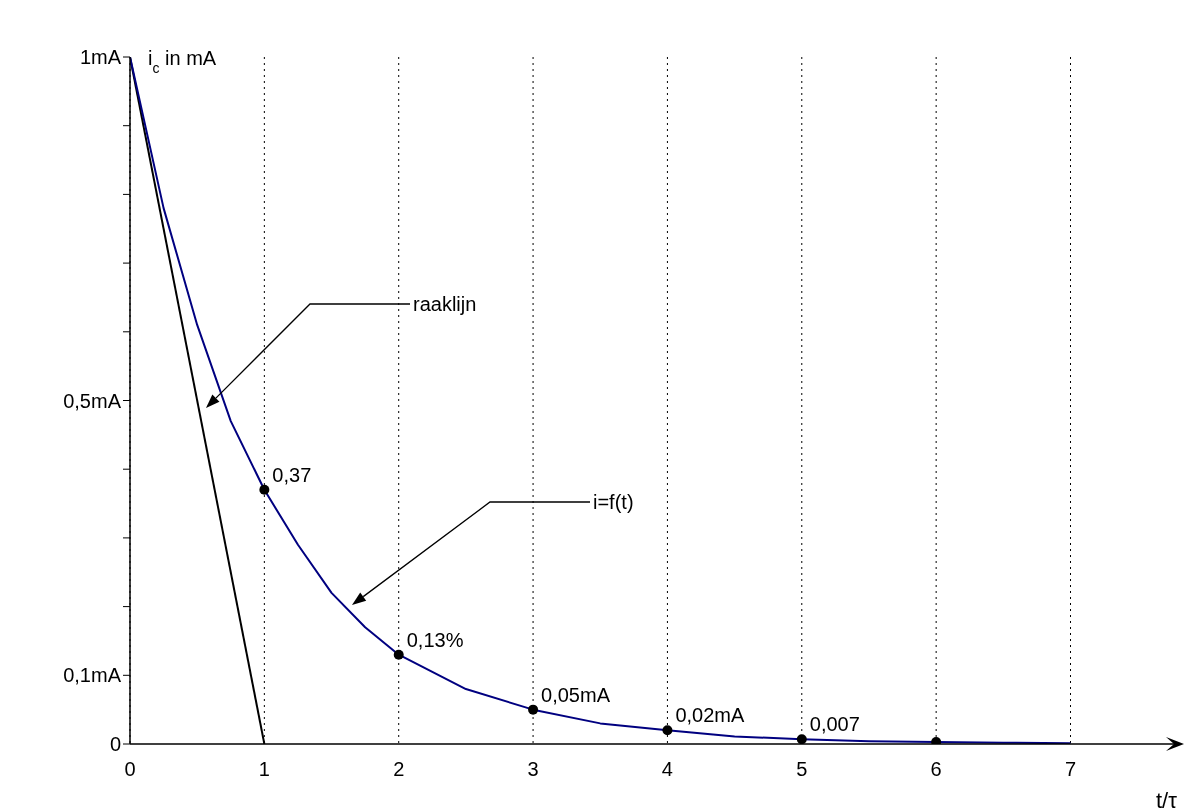 The width and height of the screenshot is (1195, 812). Describe the element at coordinates (936, 769) in the screenshot. I see `x-tick-label: 6` at that location.